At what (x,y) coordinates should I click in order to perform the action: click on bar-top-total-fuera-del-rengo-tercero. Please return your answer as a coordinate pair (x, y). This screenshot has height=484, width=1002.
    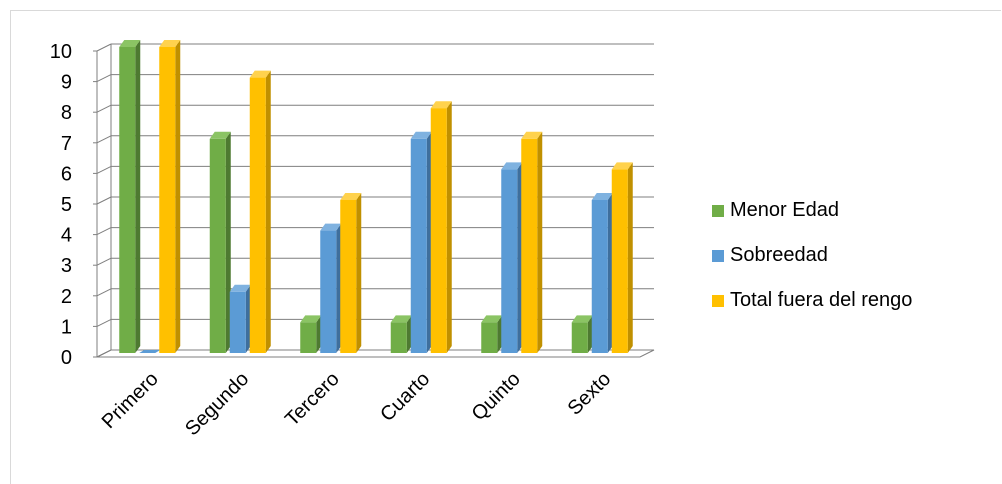
    Looking at the image, I should click on (351, 196).